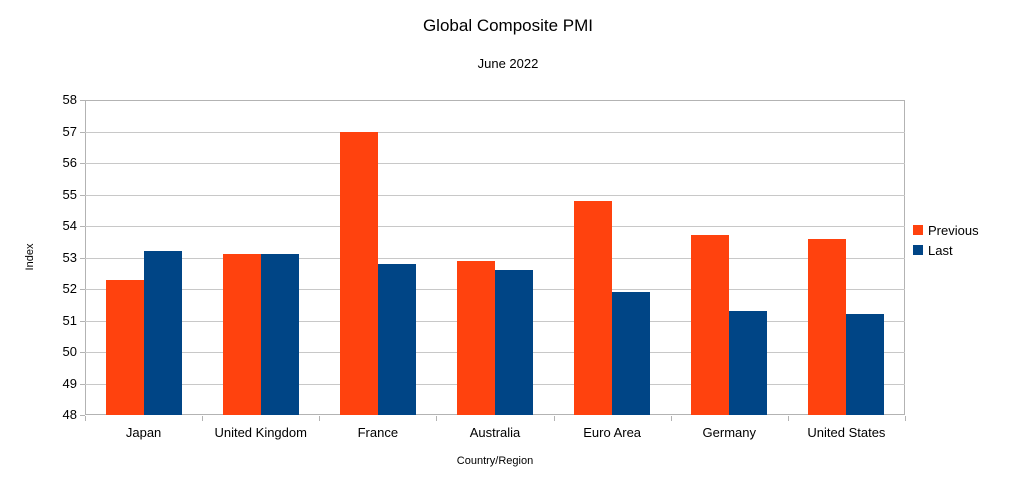 Image resolution: width=1016 pixels, height=492 pixels. Describe the element at coordinates (918, 250) in the screenshot. I see `legend-swatch-last` at that location.